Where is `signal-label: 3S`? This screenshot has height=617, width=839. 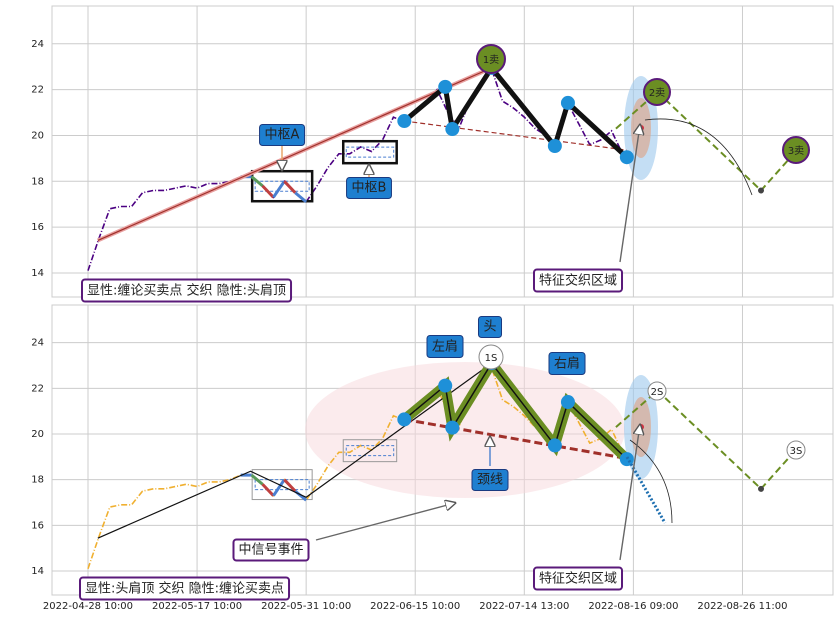
signal-label: 3S is located at coordinates (796, 451).